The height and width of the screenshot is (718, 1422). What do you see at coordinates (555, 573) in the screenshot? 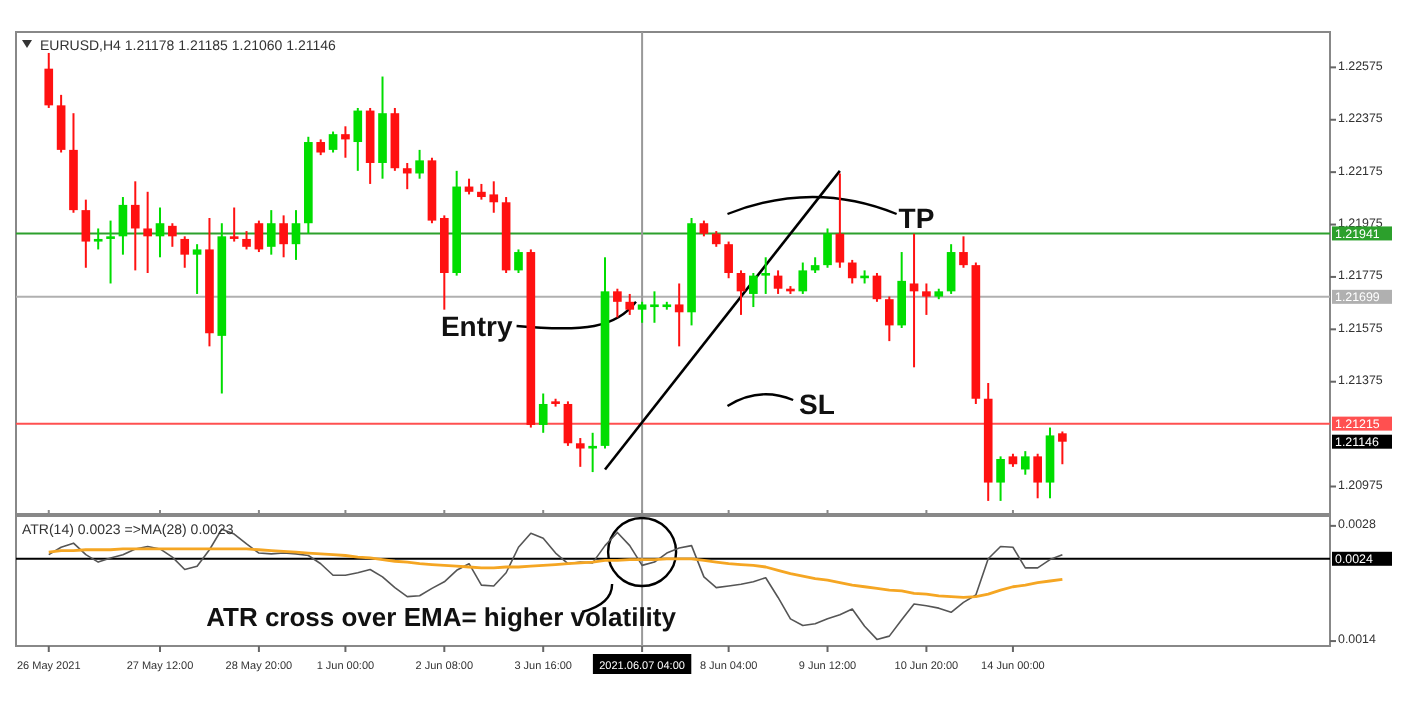
I see `line-series` at bounding box center [555, 573].